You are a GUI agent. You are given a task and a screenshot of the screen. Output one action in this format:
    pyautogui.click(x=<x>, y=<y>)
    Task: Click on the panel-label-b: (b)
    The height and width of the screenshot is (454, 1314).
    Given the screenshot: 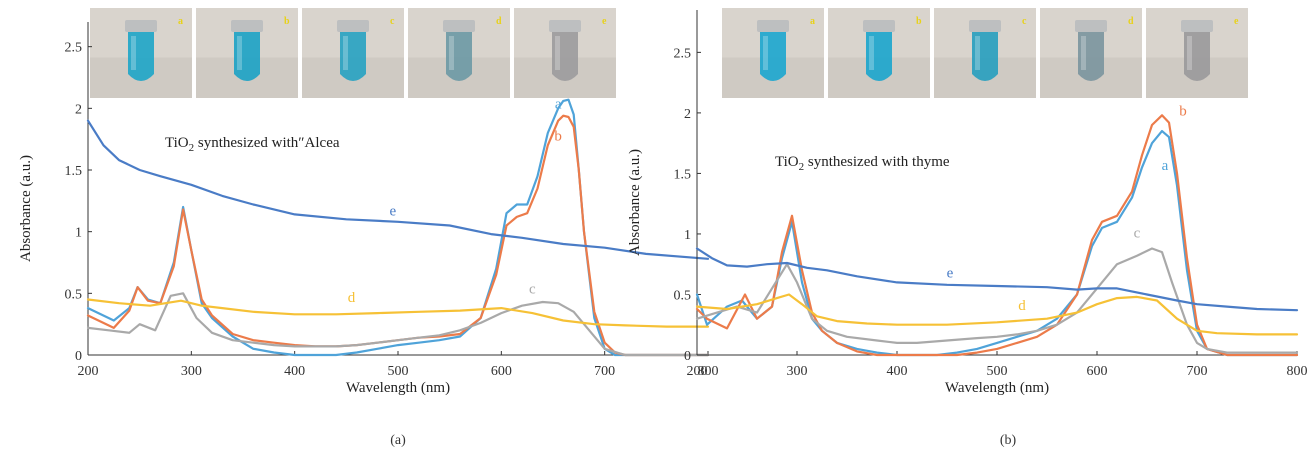 What is the action you would take?
    pyautogui.click(x=1008, y=440)
    